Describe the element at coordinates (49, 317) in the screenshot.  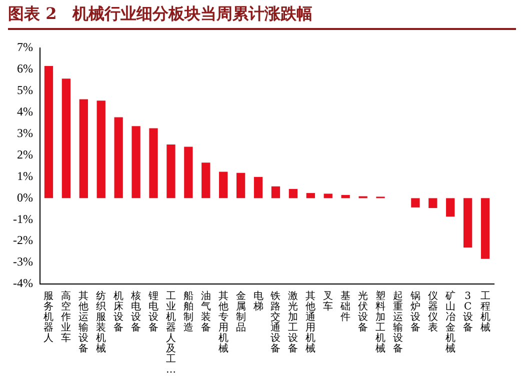
I see `x-tick-label: 服务机器人` at that location.